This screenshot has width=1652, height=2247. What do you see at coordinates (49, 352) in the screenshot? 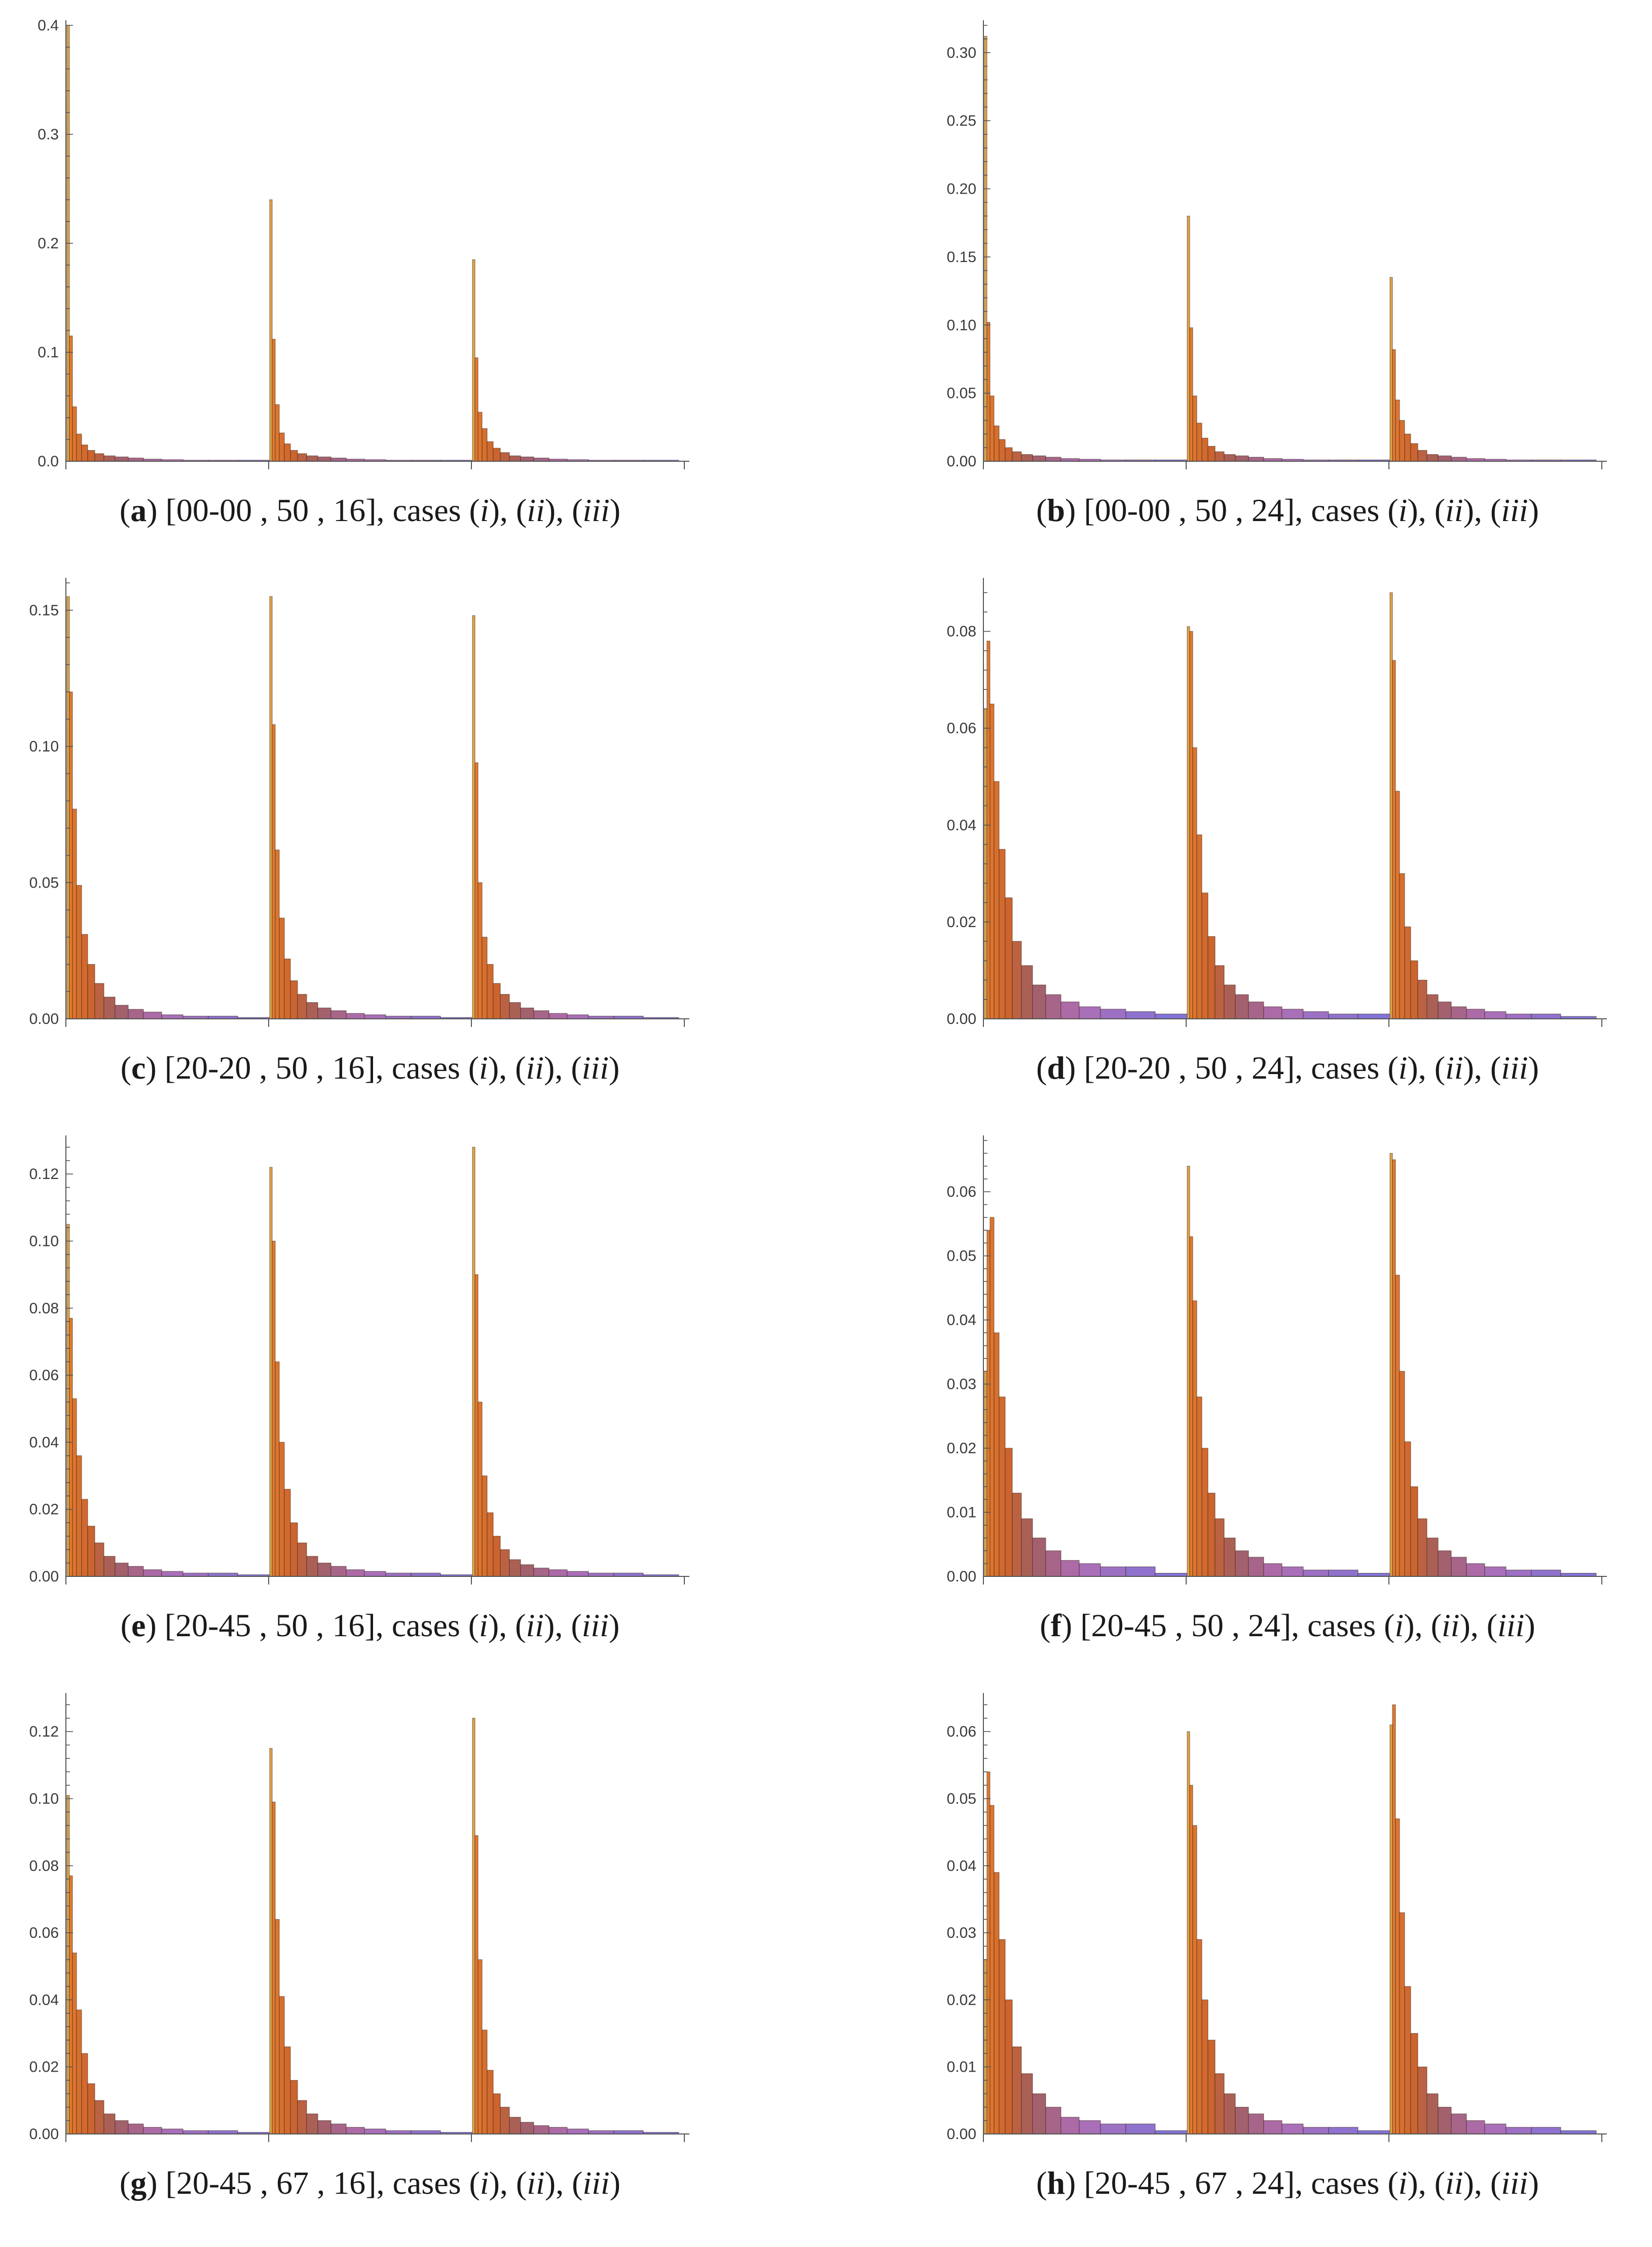
I see `y-tick-label-a-1: 0.1` at bounding box center [49, 352].